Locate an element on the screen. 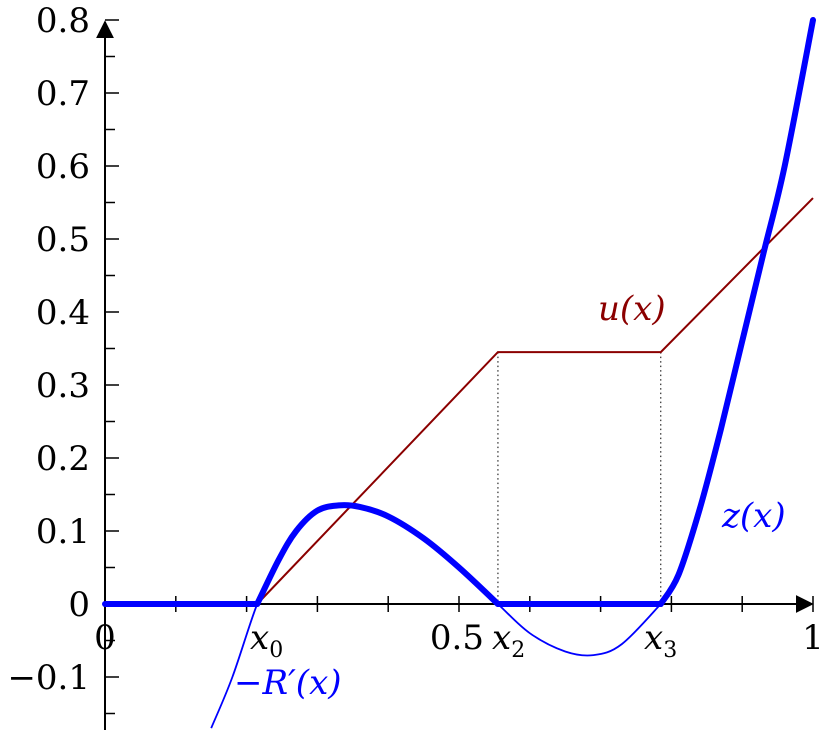 The height and width of the screenshot is (730, 829). z-curve-label: z(x) is located at coordinates (753, 516).